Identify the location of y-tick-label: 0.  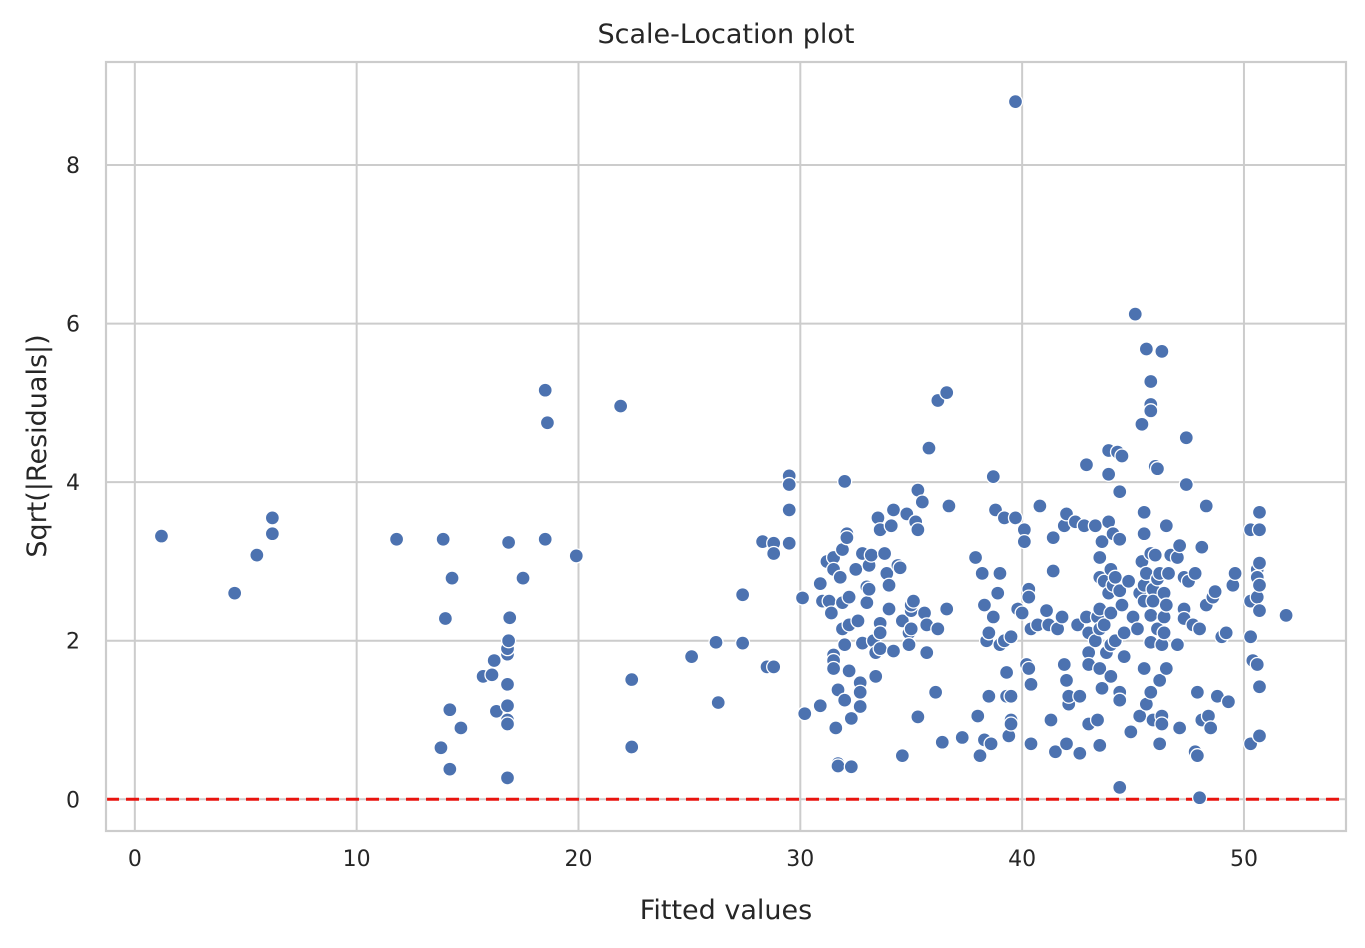
(73, 800).